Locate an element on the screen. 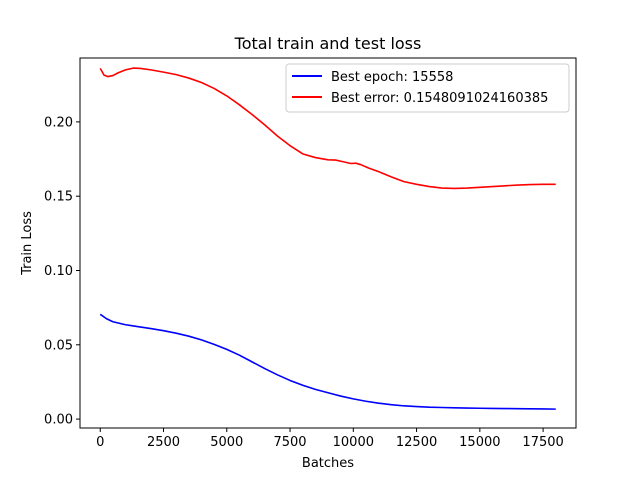  x-tick-label: 0 is located at coordinates (100, 442).